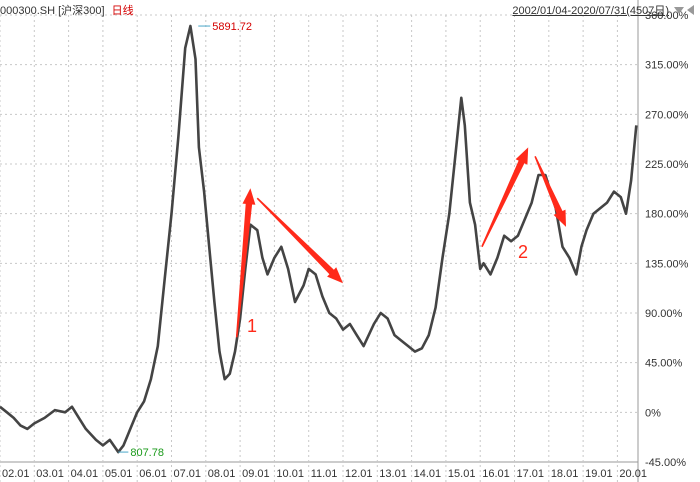 Image resolution: width=700 pixels, height=482 pixels. I want to click on chart-header: 000300.SH [沪深300] 日线, so click(67, 10).